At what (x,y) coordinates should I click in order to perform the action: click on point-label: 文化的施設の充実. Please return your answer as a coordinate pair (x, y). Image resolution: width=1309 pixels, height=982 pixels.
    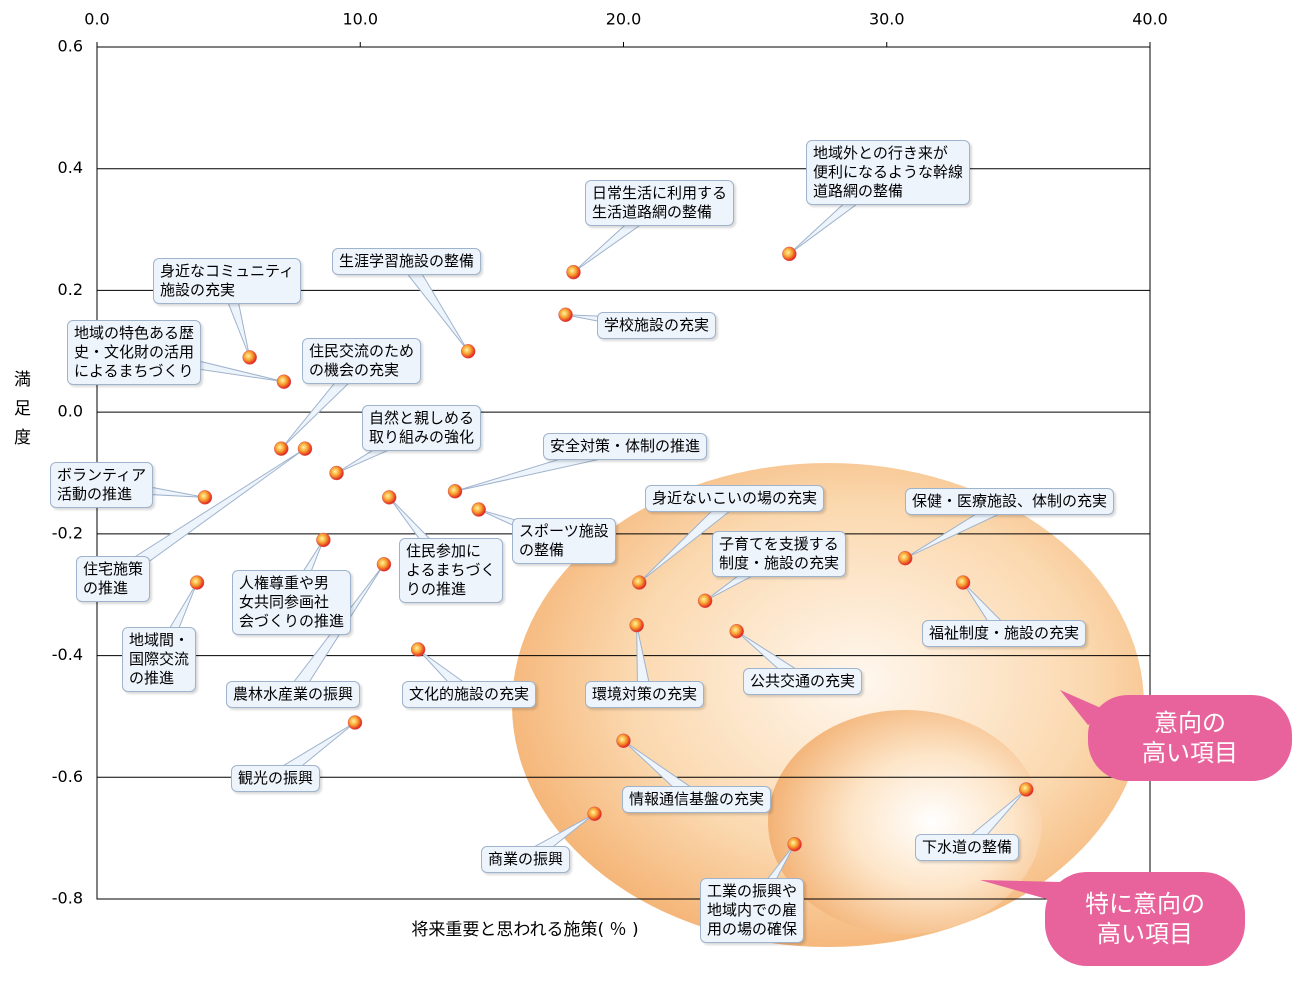
    Looking at the image, I should click on (469, 694).